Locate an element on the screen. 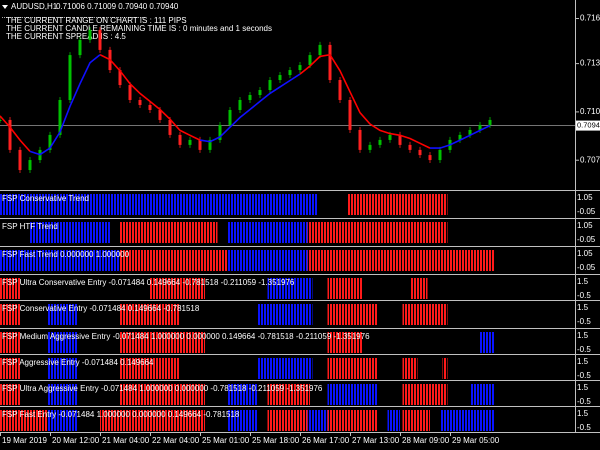 The height and width of the screenshot is (450, 600). time-label: 27 Mar 13:00 is located at coordinates (376, 440).